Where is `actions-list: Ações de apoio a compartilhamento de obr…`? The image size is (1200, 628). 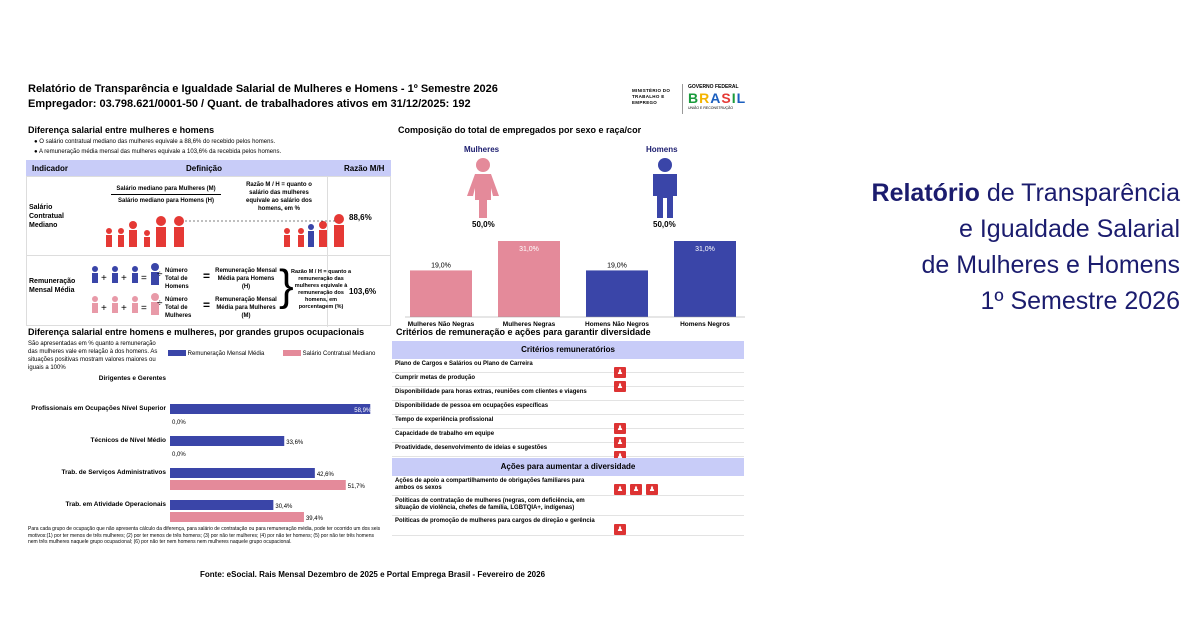
actions-list: Ações de apoio a compartilhamento de obr… is located at coordinates (568, 506).